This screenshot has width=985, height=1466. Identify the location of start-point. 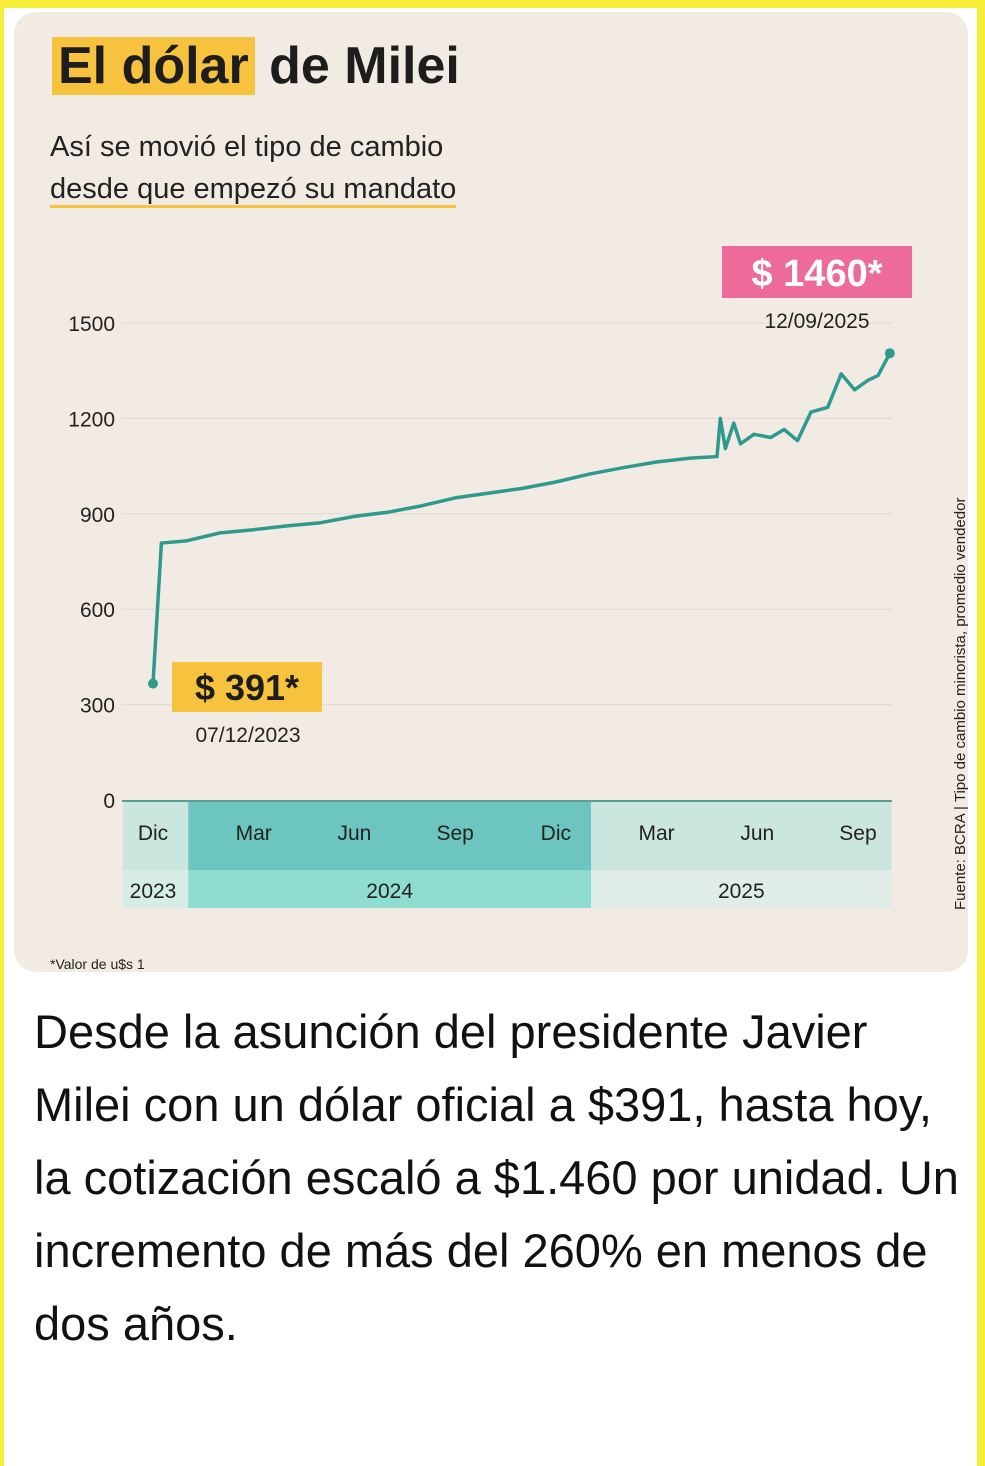
(153, 683).